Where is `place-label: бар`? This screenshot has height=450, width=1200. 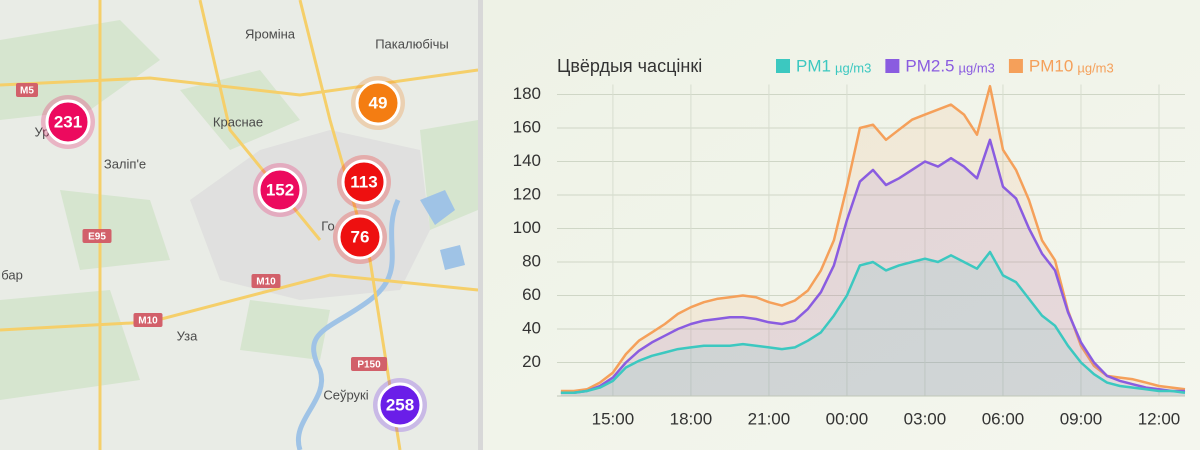 place-label: бар is located at coordinates (12, 274).